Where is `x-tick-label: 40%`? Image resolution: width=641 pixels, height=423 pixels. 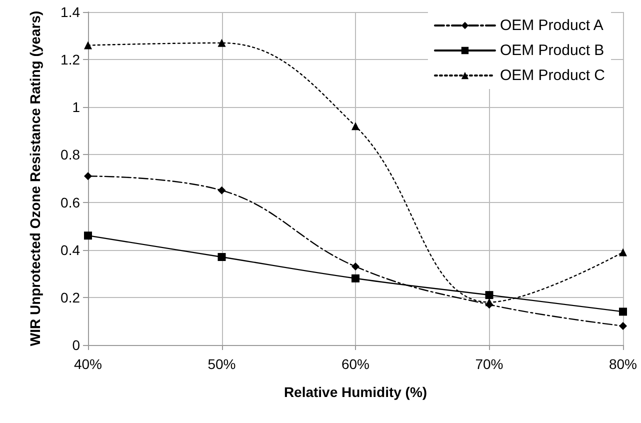
x-tick-label: 40% is located at coordinates (88, 364).